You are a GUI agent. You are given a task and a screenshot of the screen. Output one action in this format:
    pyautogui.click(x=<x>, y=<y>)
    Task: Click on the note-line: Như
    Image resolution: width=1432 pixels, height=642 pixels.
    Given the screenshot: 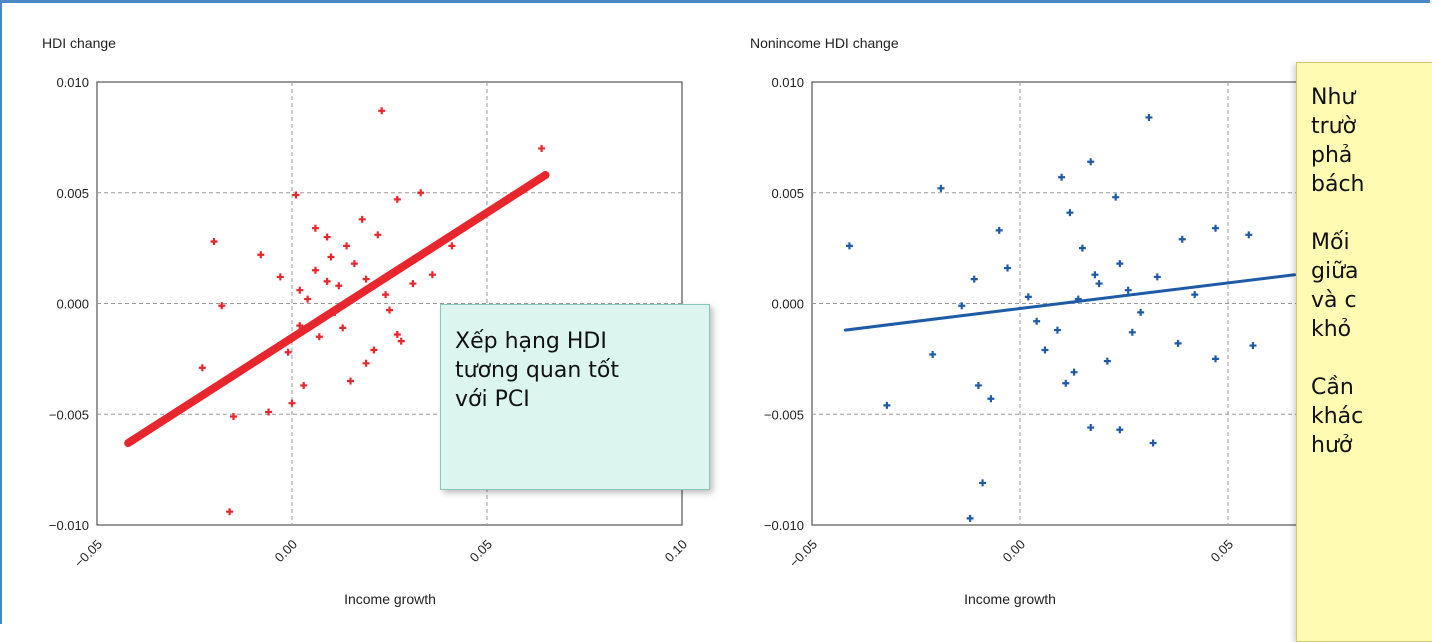 What is the action you would take?
    pyautogui.click(x=1333, y=97)
    